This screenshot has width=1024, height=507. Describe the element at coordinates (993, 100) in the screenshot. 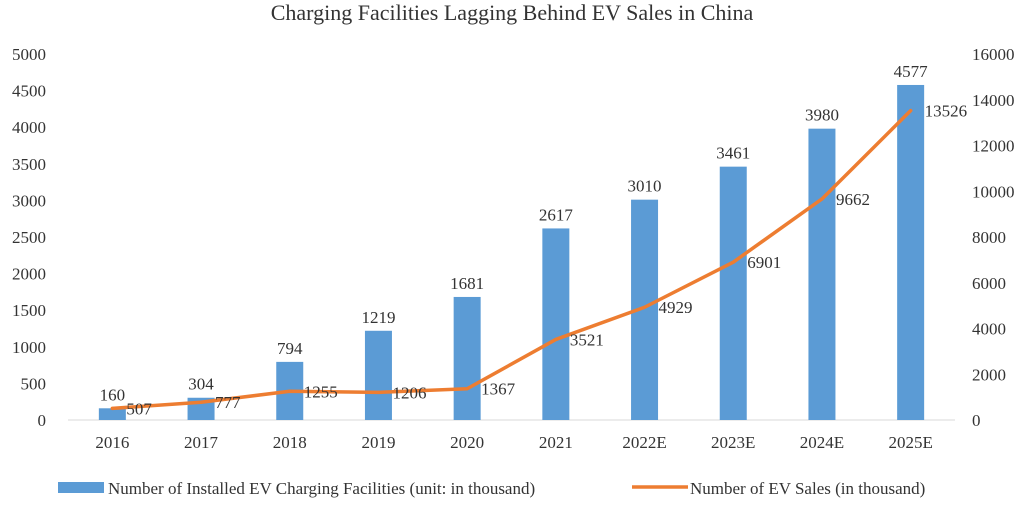

I see `y-right-tick-label: 14000` at that location.